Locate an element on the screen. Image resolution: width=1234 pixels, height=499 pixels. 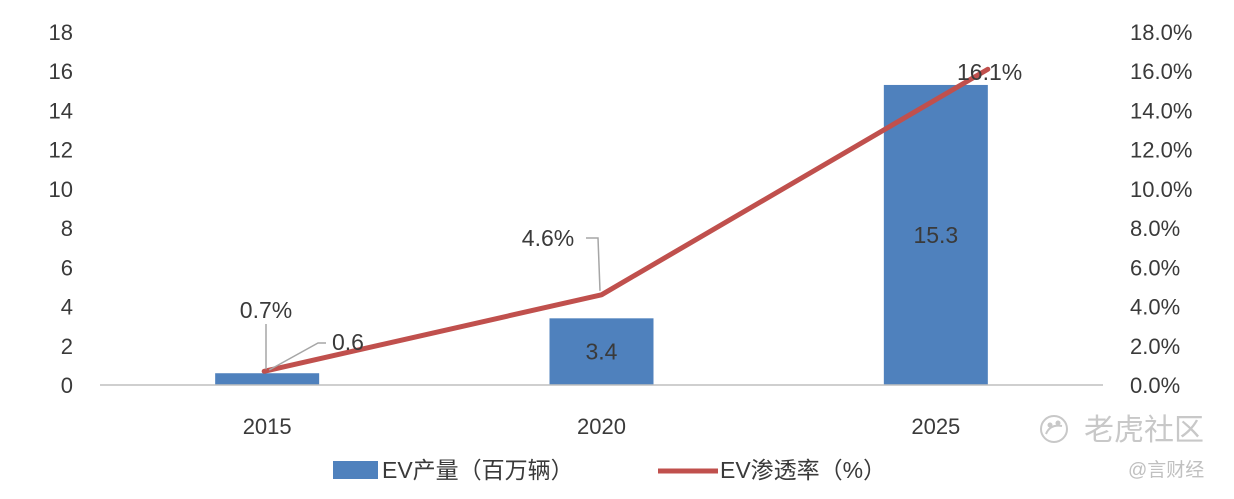
line-data-label: 0.7% is located at coordinates (266, 310).